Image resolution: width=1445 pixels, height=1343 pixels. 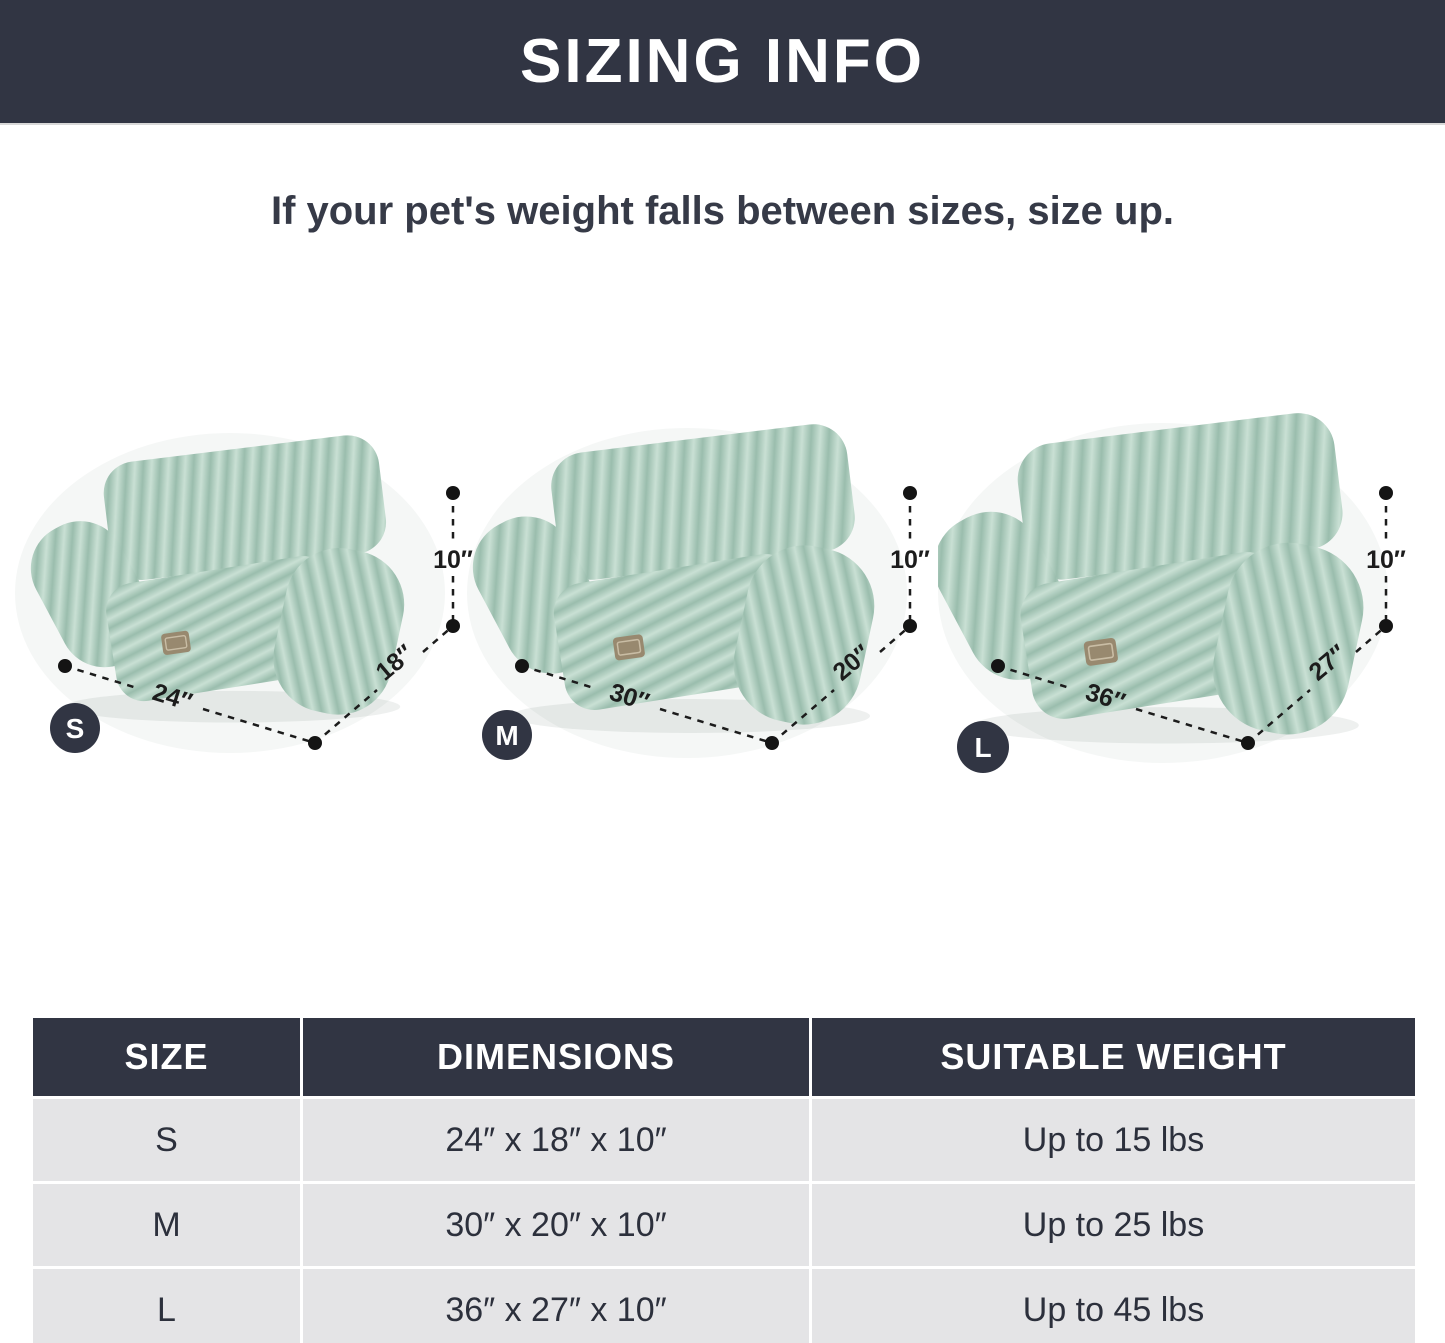 What do you see at coordinates (166, 1140) in the screenshot?
I see `table-cell-size-s: S` at bounding box center [166, 1140].